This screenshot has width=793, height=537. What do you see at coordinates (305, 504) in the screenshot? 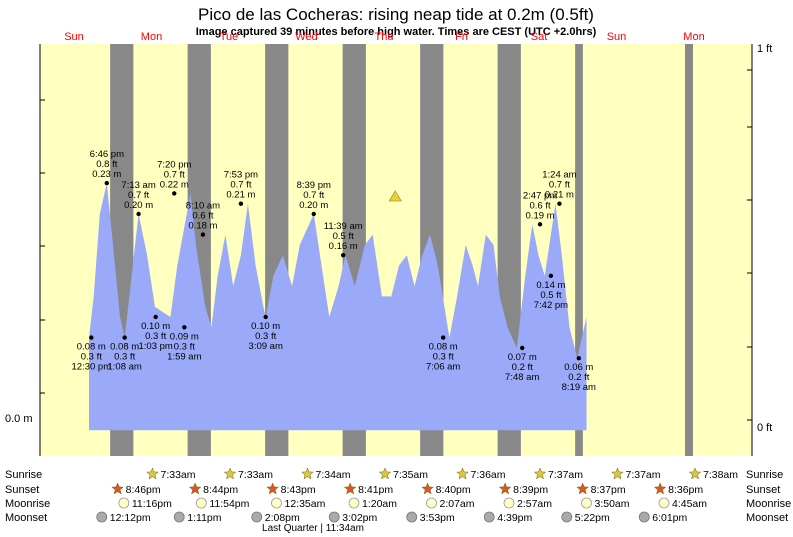
I see `moonrise-time: 12:35am` at bounding box center [305, 504].